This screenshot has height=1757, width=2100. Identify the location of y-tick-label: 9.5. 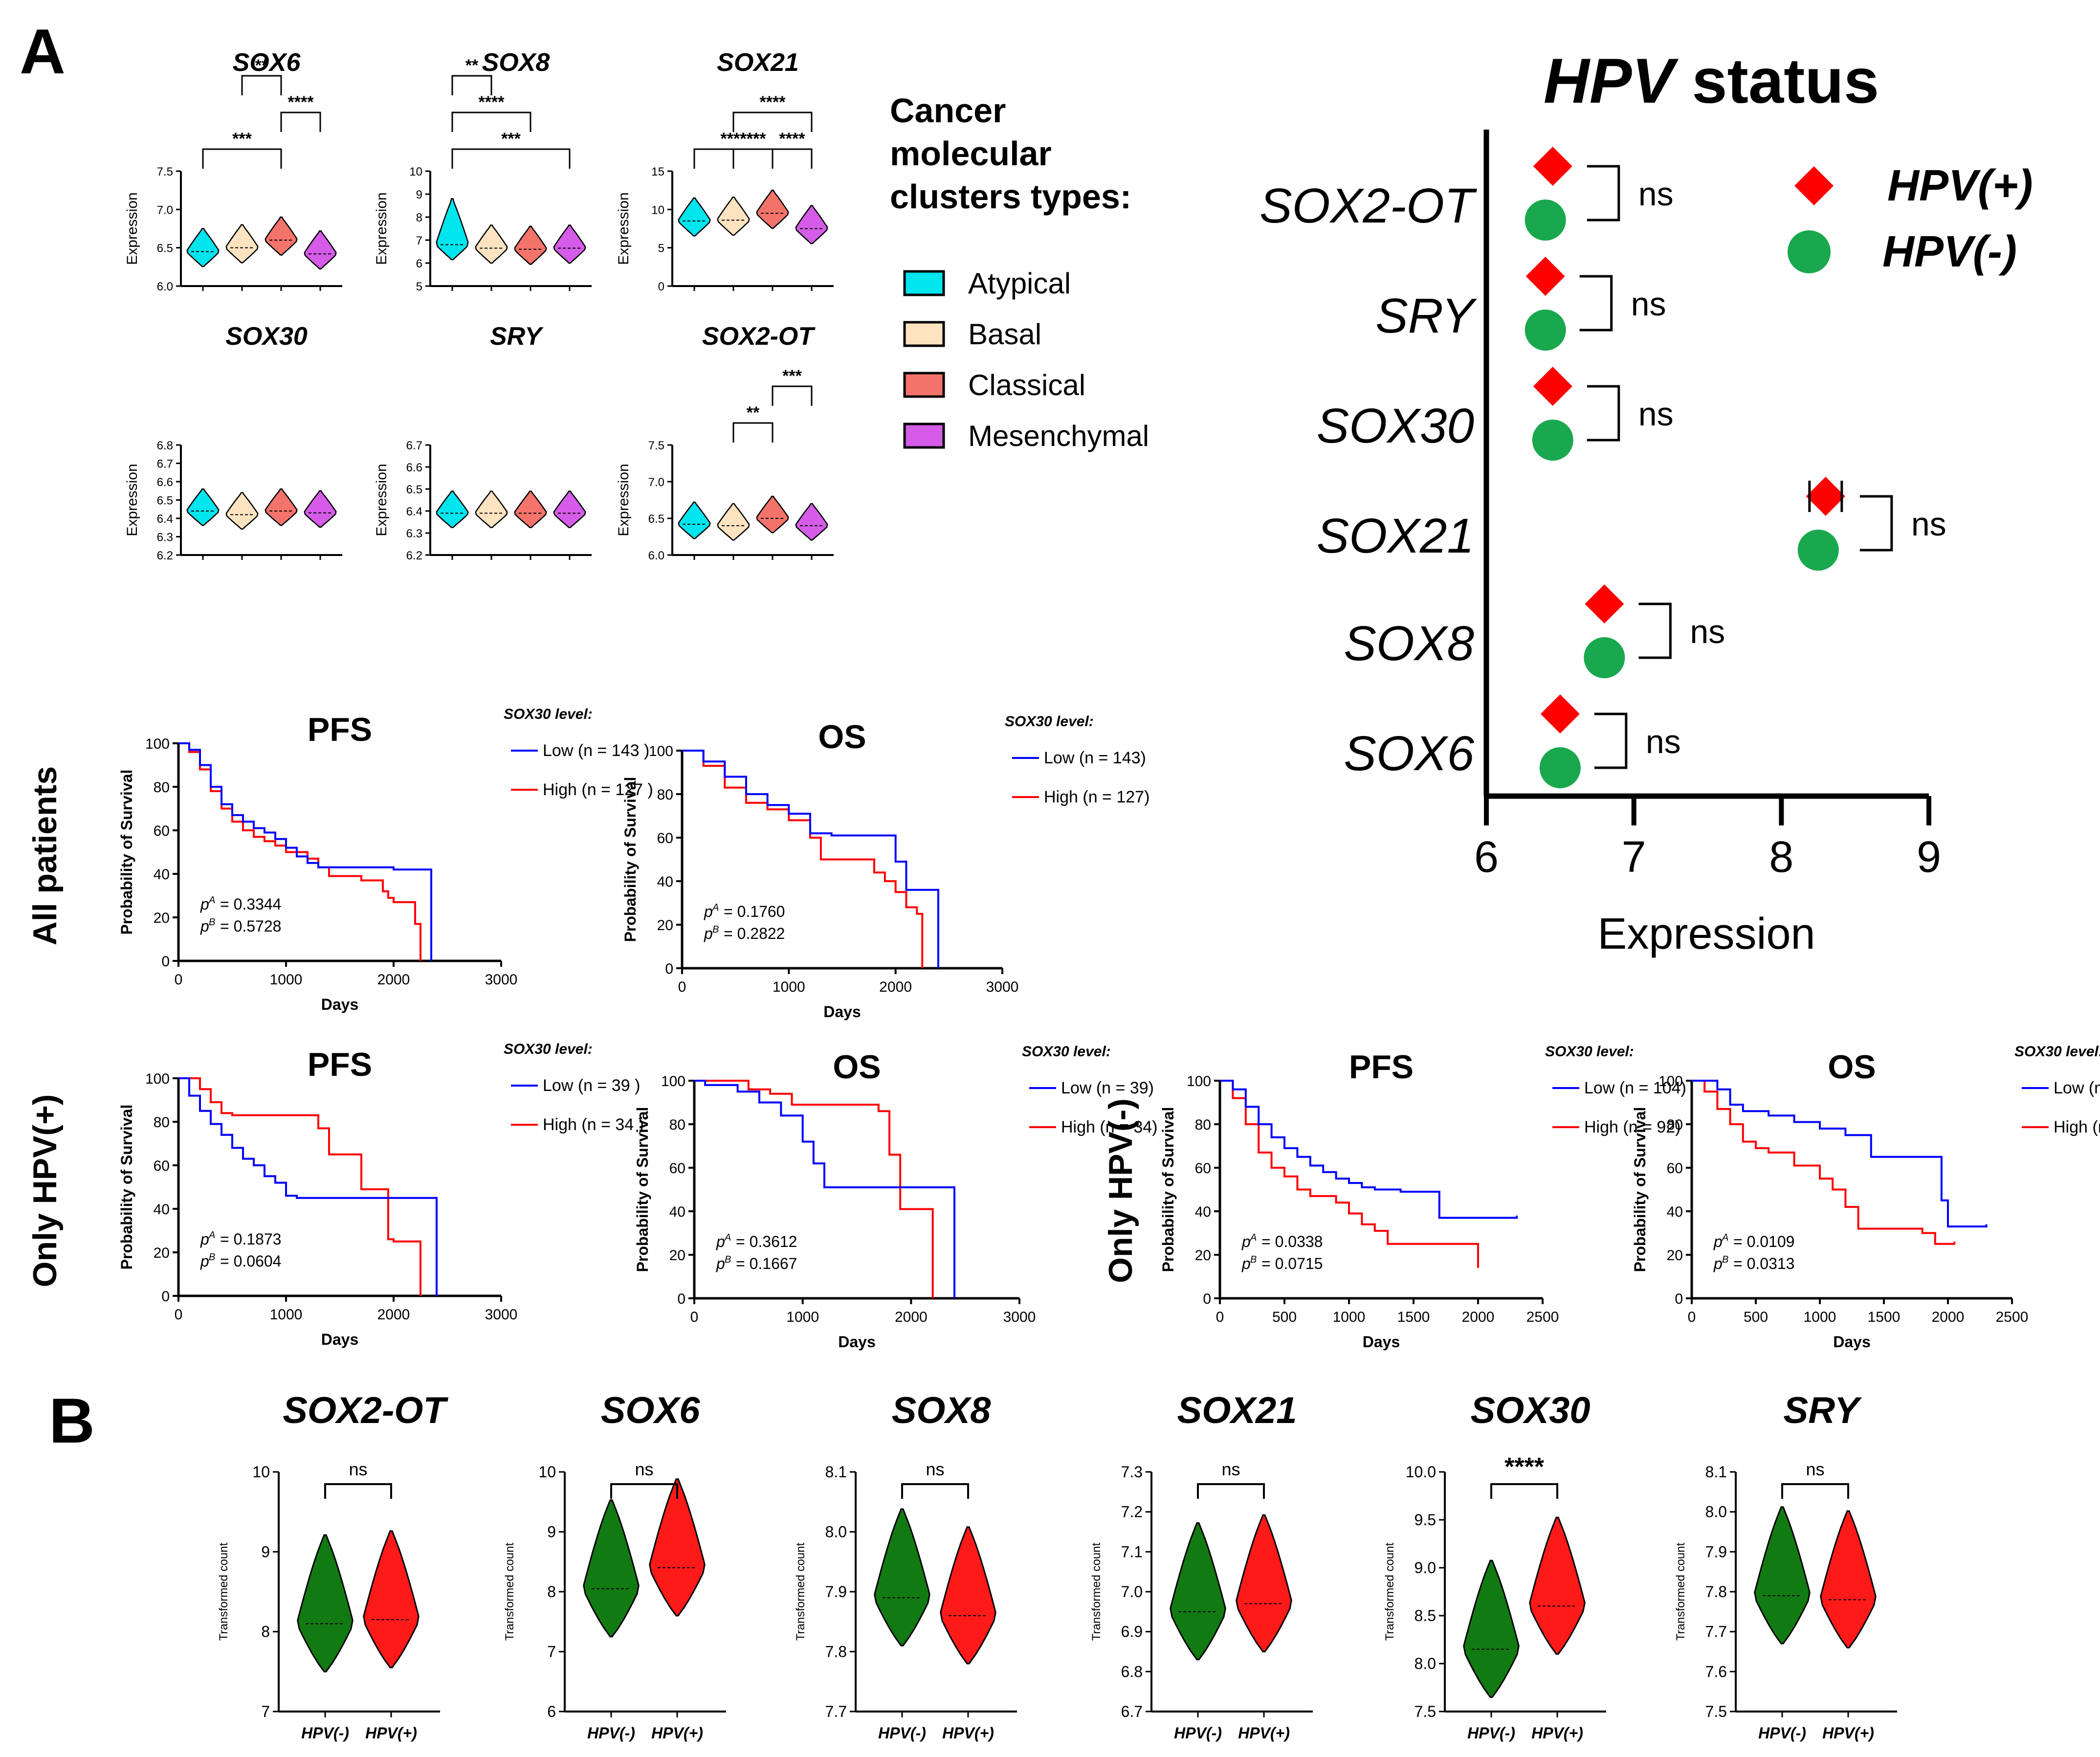
(1425, 1520).